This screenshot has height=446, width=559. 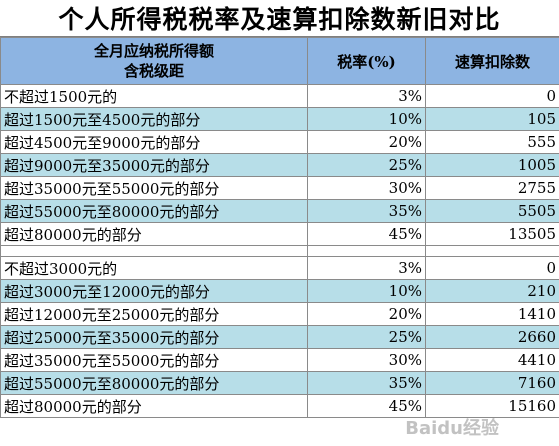 I want to click on cell-quick-deduction: 2755, so click(x=492, y=188).